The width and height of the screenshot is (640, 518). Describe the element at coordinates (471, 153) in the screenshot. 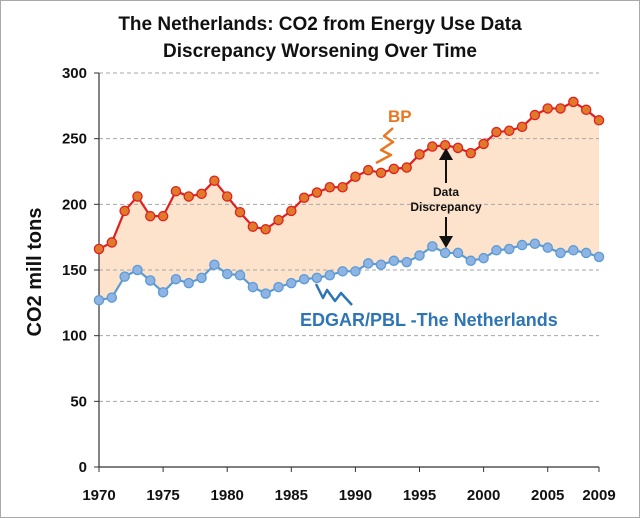

I see `bp-point-1999` at that location.